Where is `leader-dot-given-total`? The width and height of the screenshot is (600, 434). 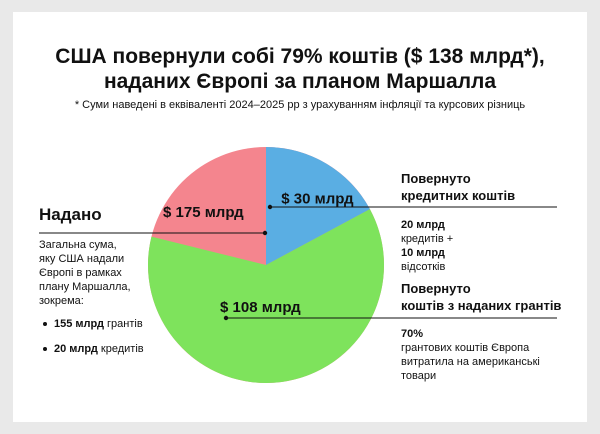 leader-dot-given-total is located at coordinates (265, 233).